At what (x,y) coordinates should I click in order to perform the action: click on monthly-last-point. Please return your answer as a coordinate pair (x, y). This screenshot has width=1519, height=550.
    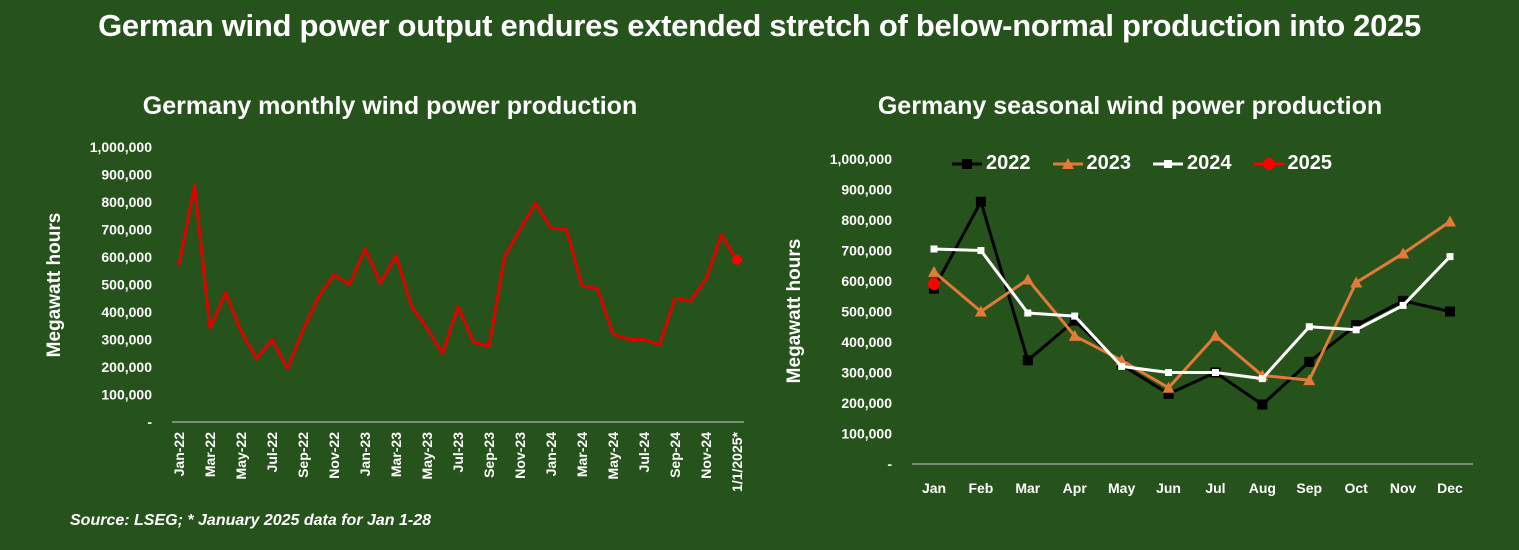
    Looking at the image, I should click on (737, 259).